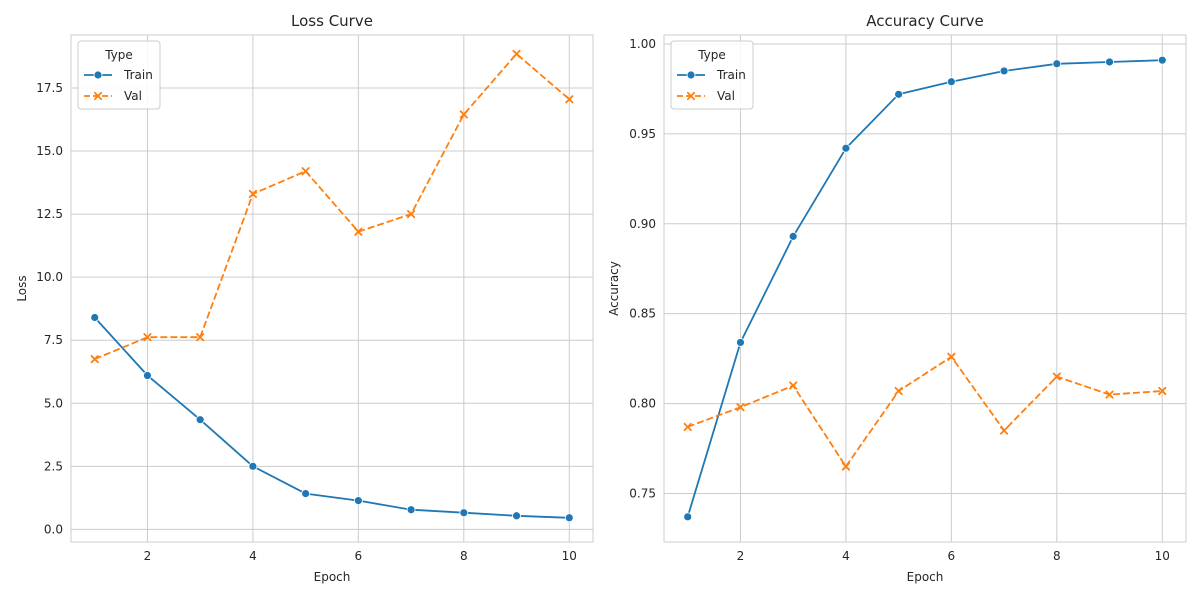 Image resolution: width=1200 pixels, height=600 pixels. Describe the element at coordinates (614, 288) in the screenshot. I see `accuracy-y-axis-label: Accuracy` at that location.